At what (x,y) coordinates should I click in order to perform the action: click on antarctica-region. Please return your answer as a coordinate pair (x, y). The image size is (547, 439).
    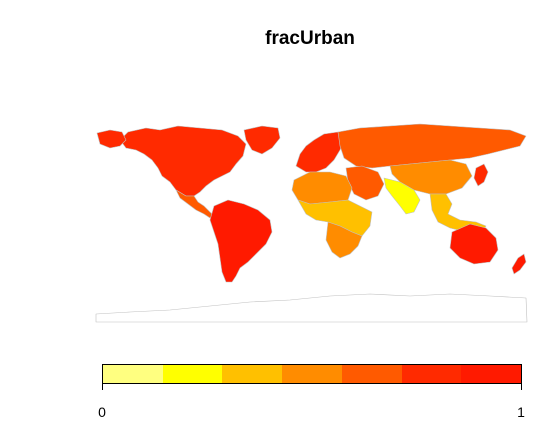
    Looking at the image, I should click on (311, 308).